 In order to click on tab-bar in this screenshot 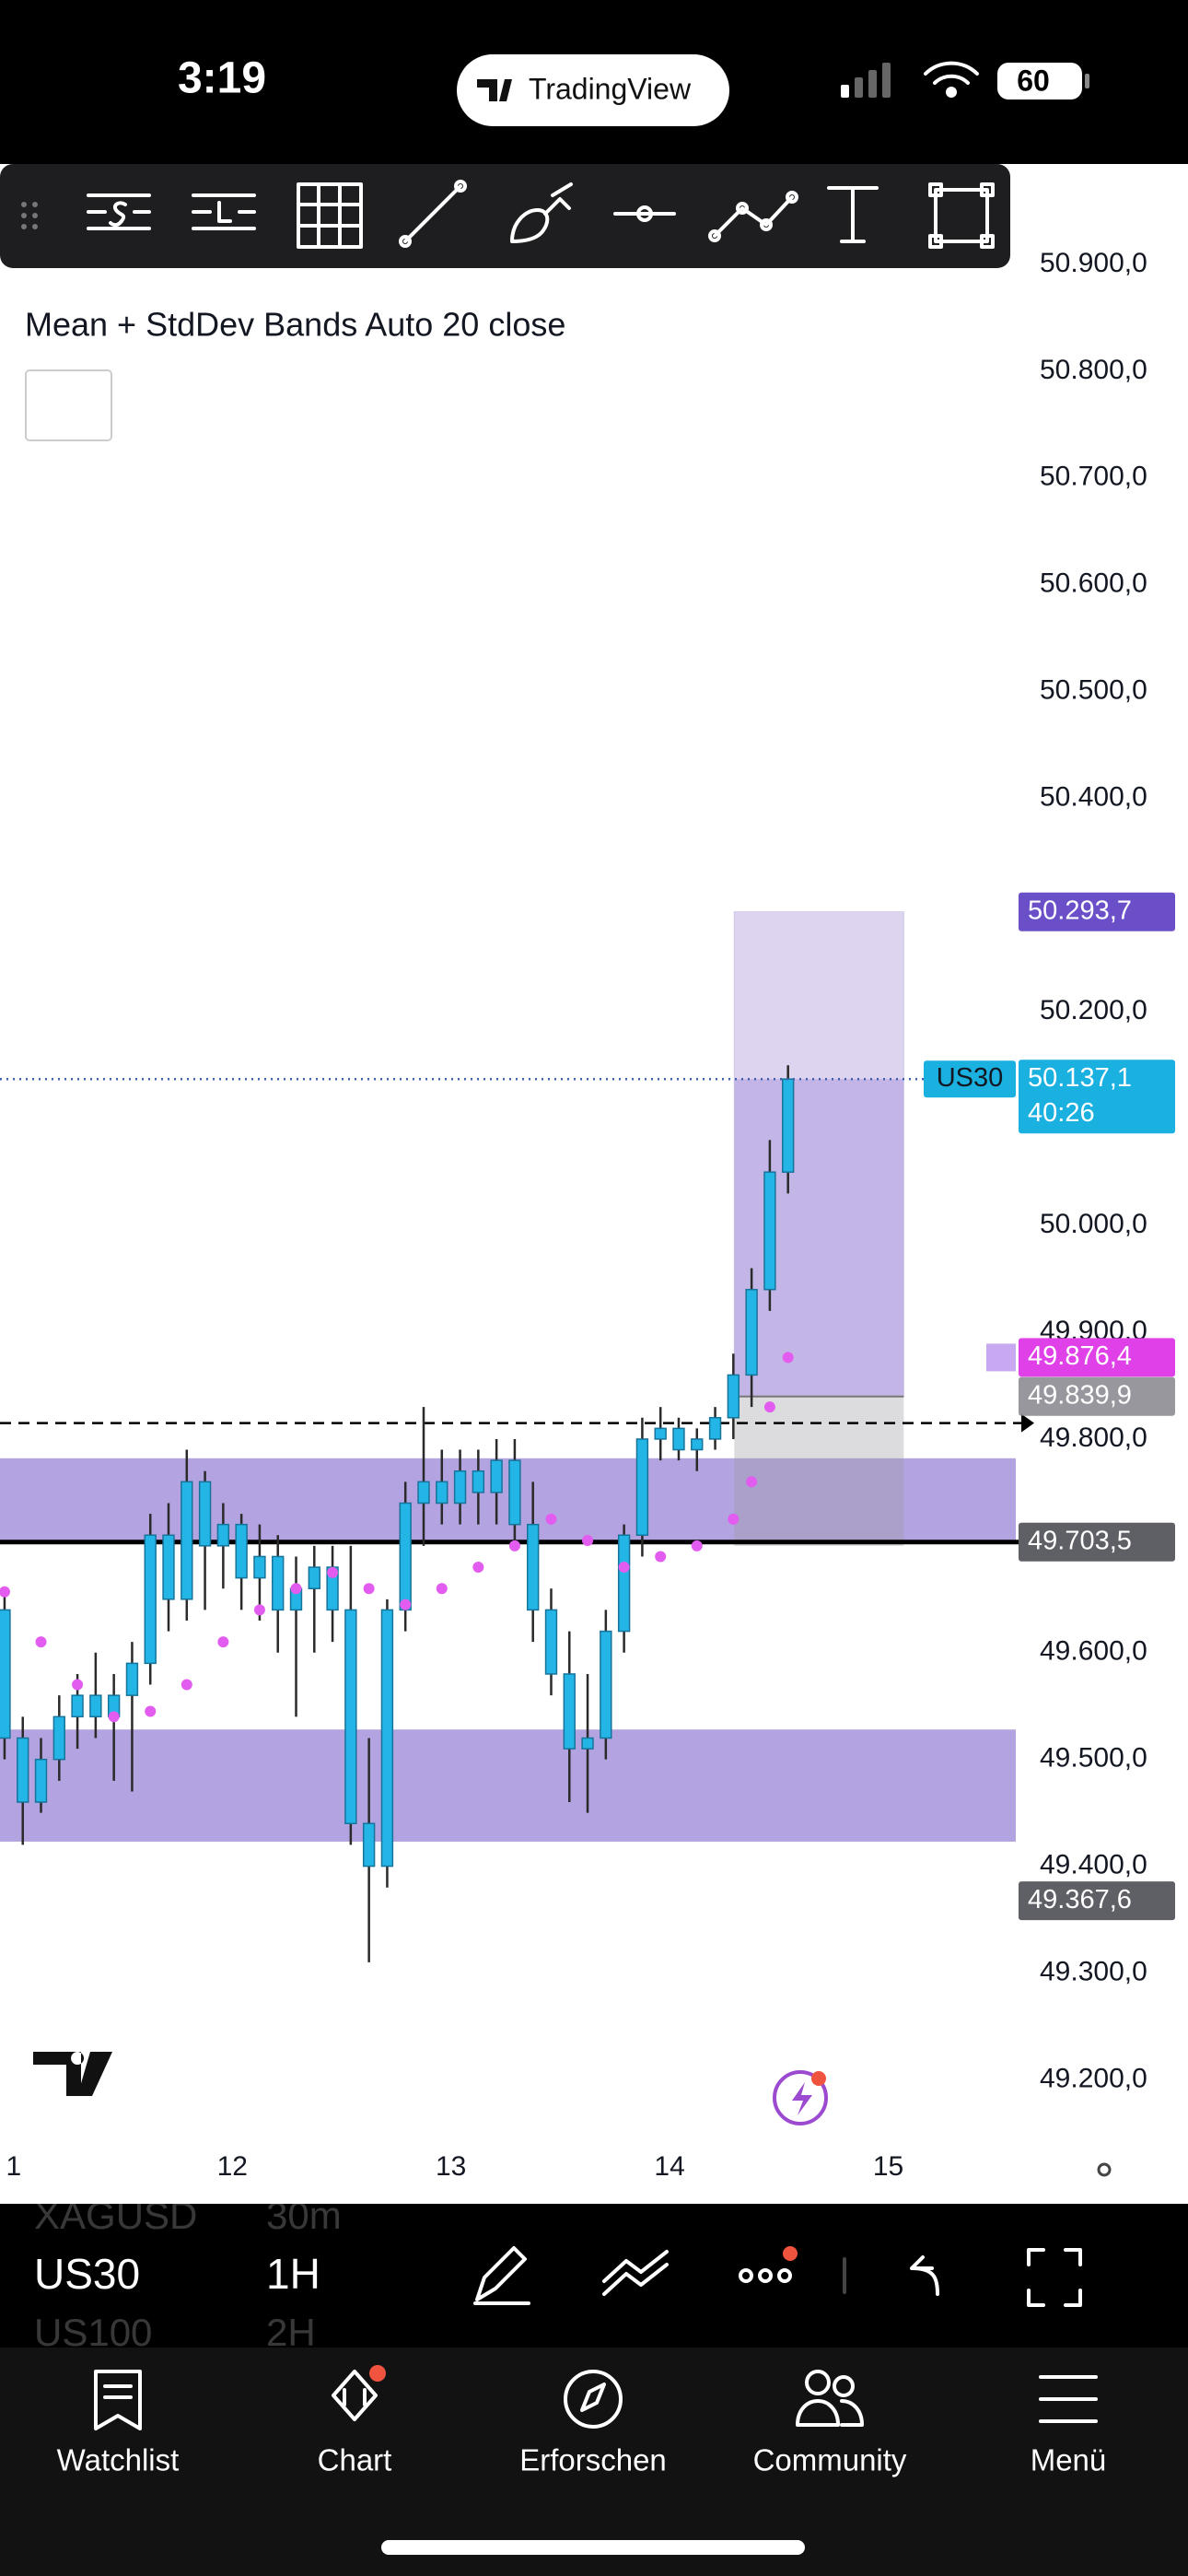, I will do `click(594, 2462)`.